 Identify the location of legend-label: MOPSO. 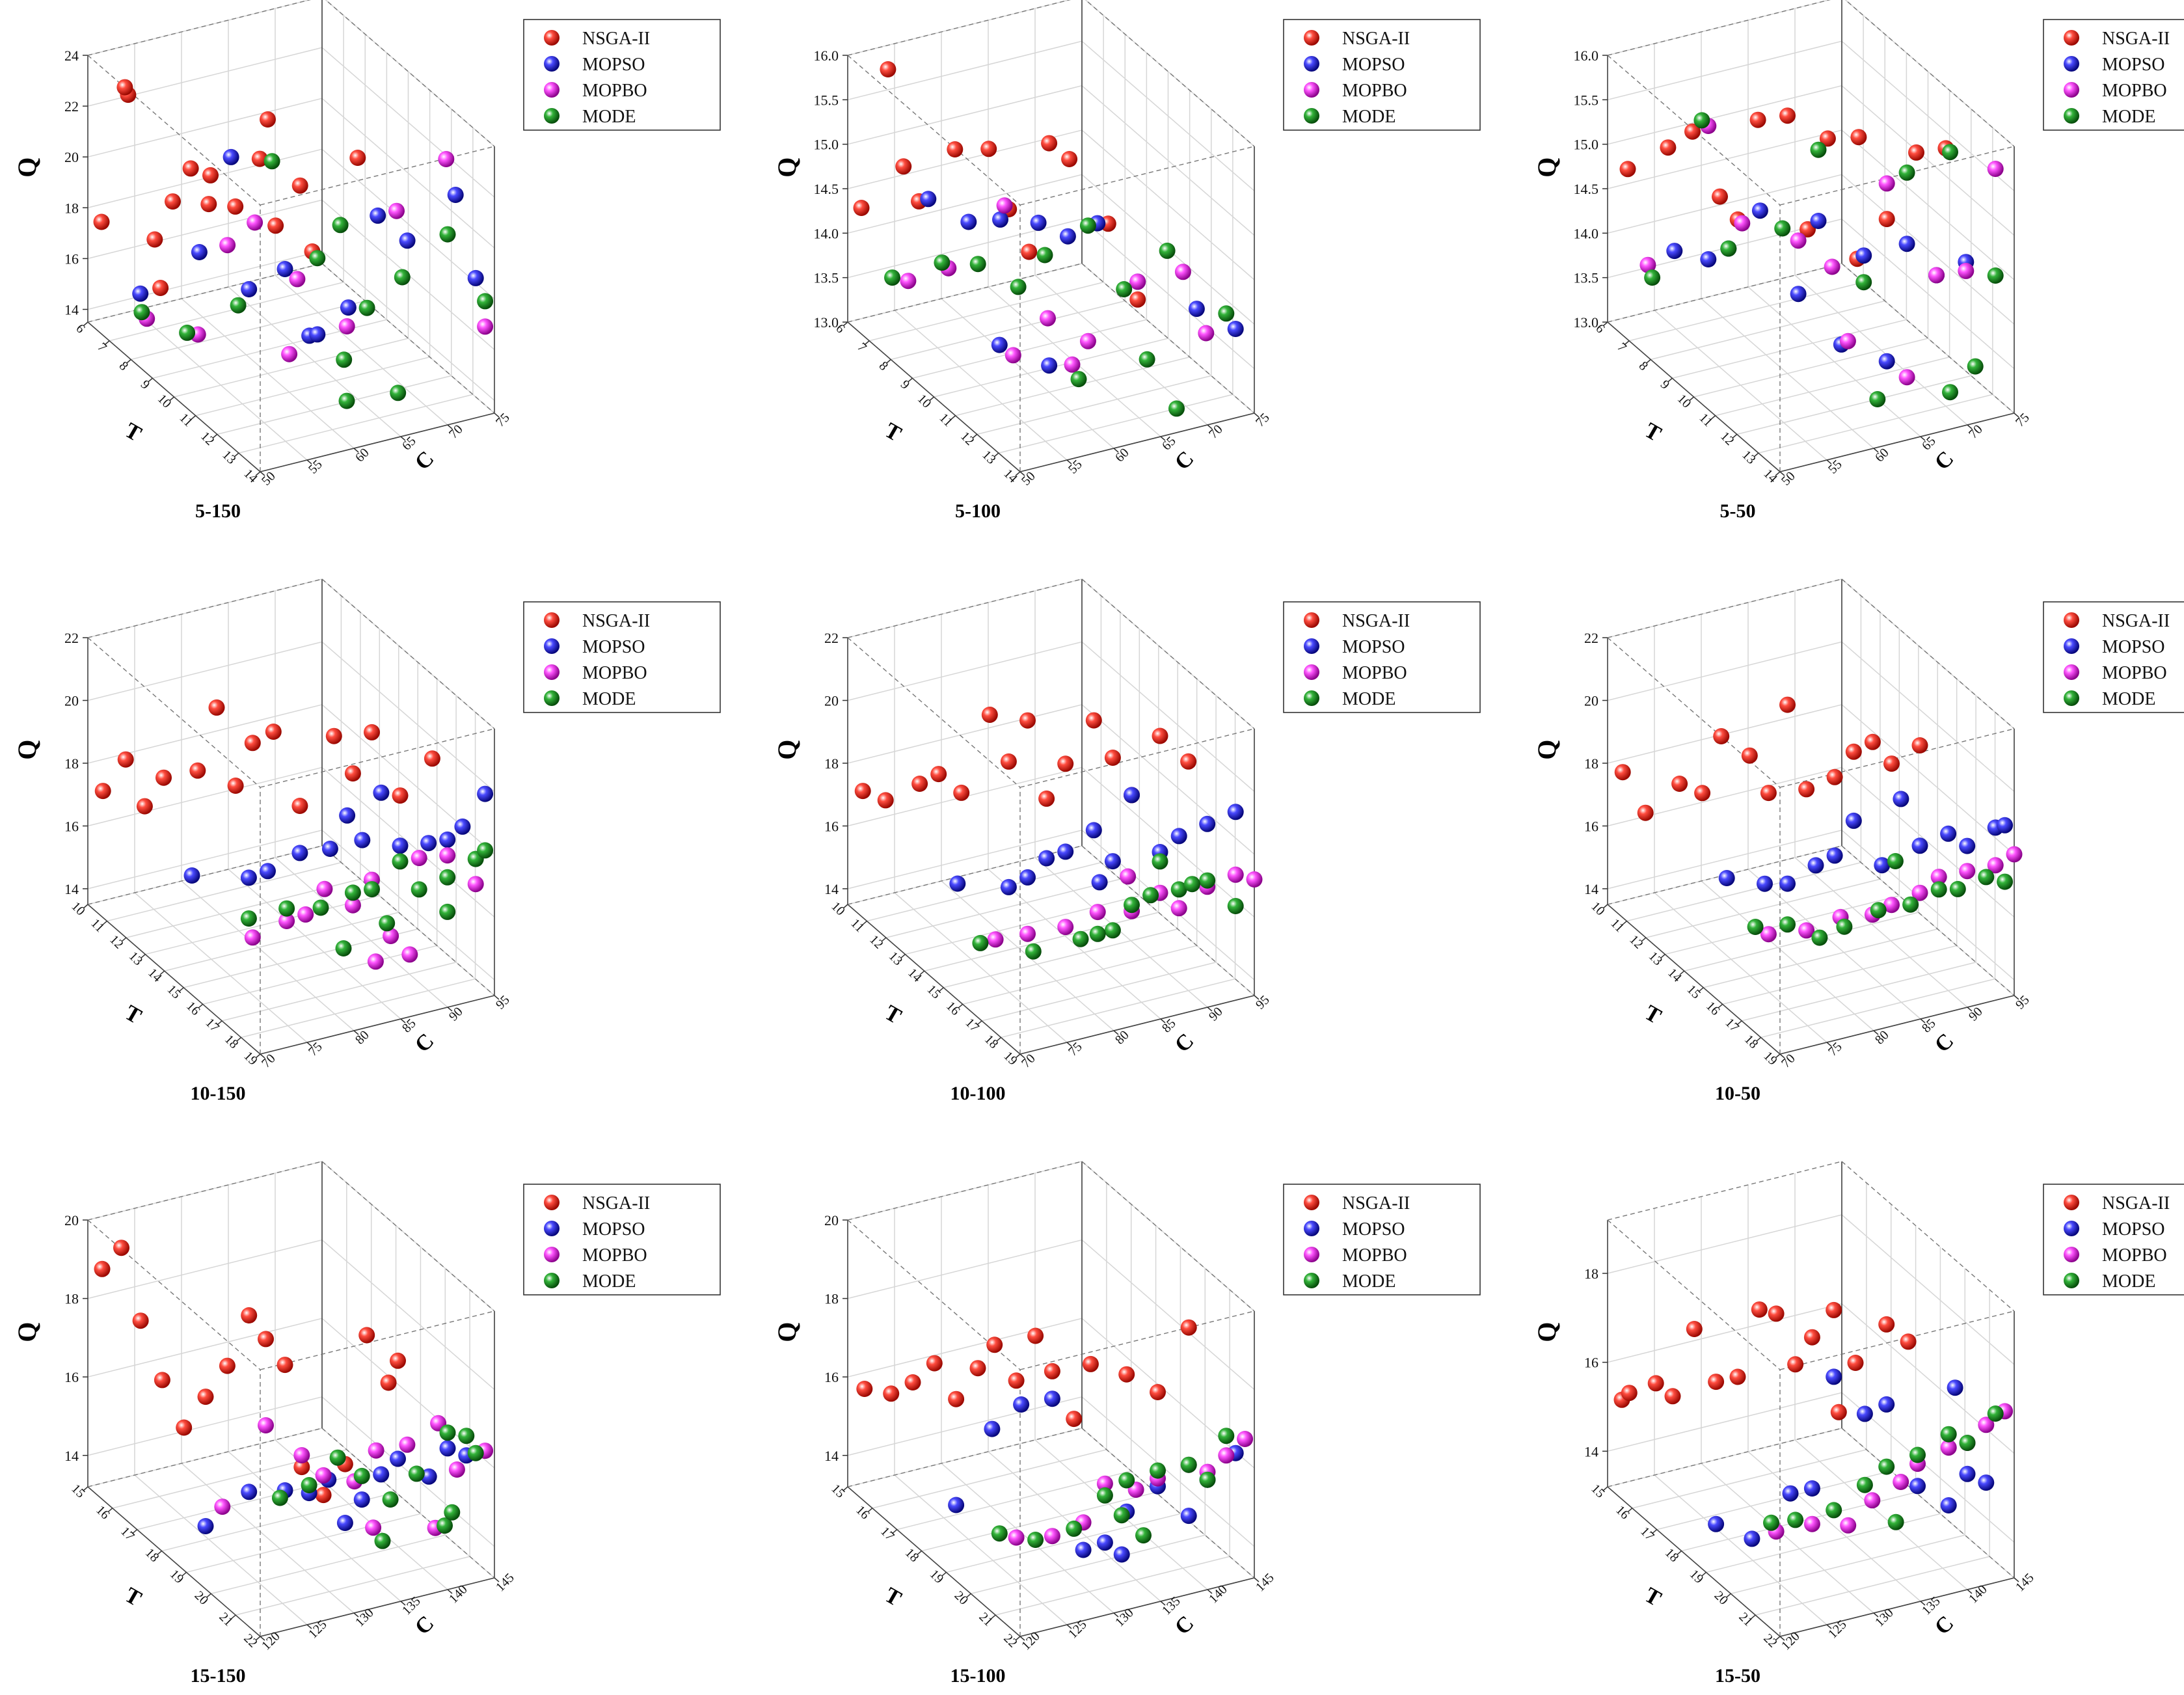
(1373, 65).